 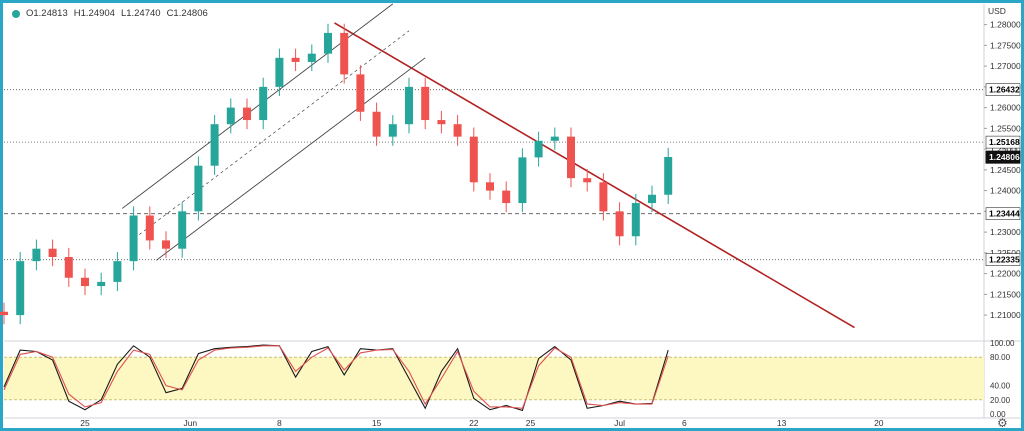 What do you see at coordinates (47, 13) in the screenshot?
I see `ohlc-open: O1.24813` at bounding box center [47, 13].